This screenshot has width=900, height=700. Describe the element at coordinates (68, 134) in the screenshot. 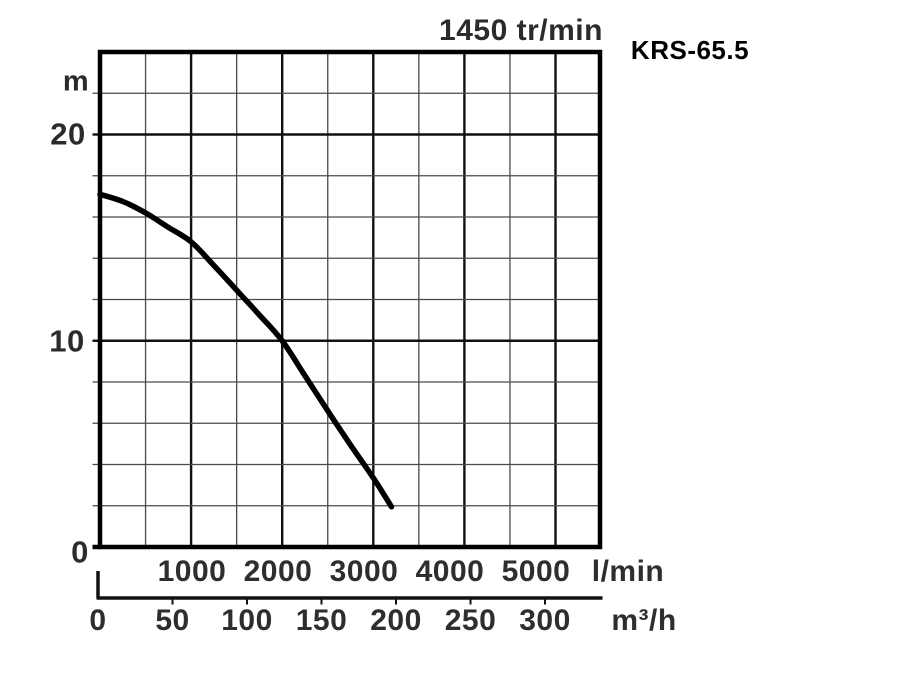

I see `y-tick-label: 20` at that location.